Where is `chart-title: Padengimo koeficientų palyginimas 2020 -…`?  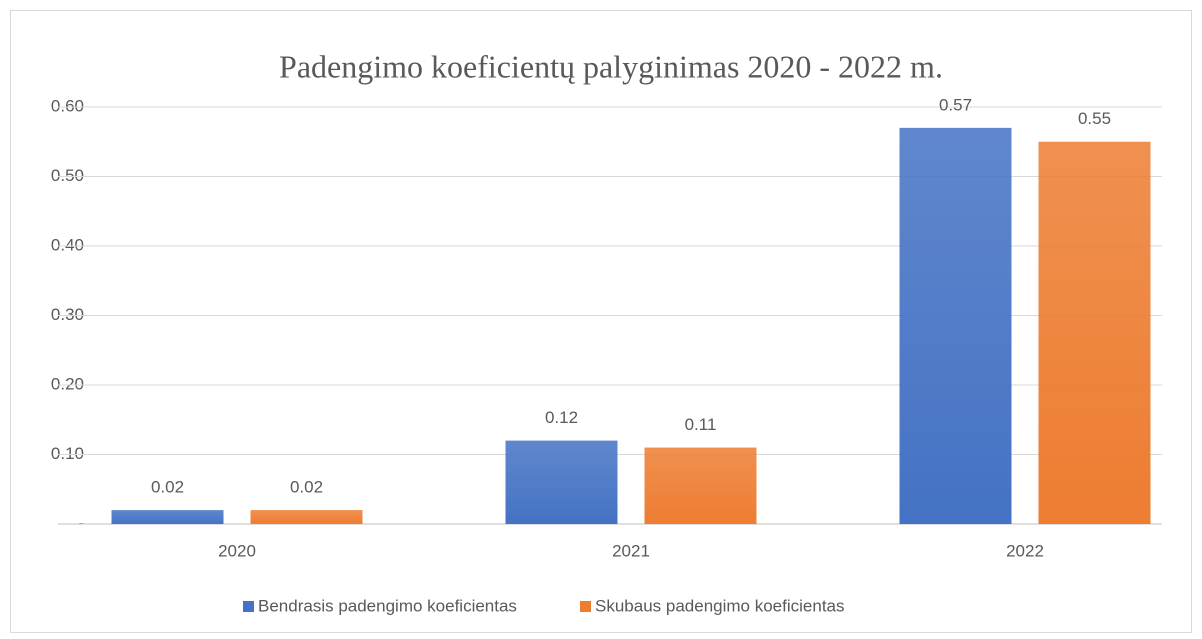 chart-title: Padengimo koeficientų palyginimas 2020 -… is located at coordinates (611, 66).